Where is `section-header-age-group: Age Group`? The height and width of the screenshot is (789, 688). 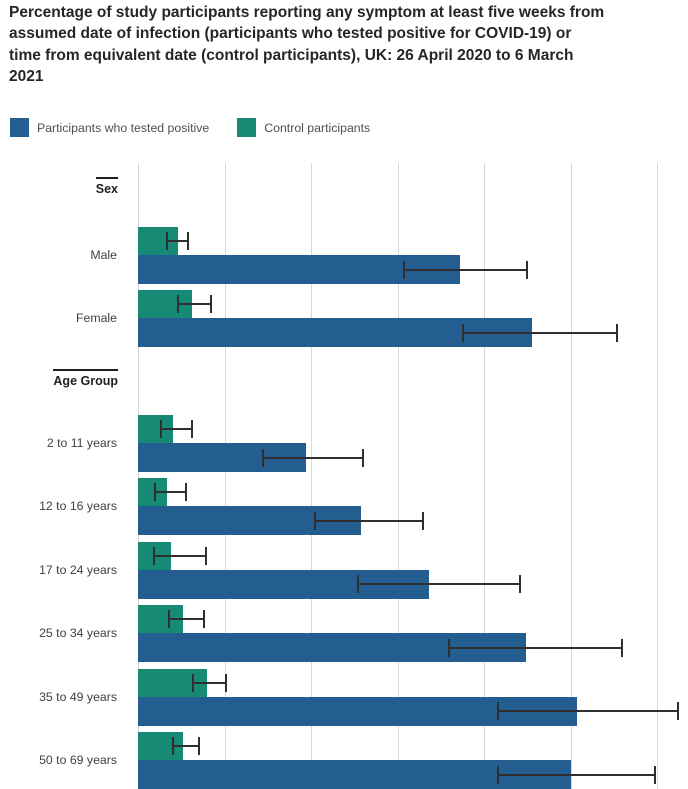
section-header-age-group: Age Group is located at coordinates (85, 378).